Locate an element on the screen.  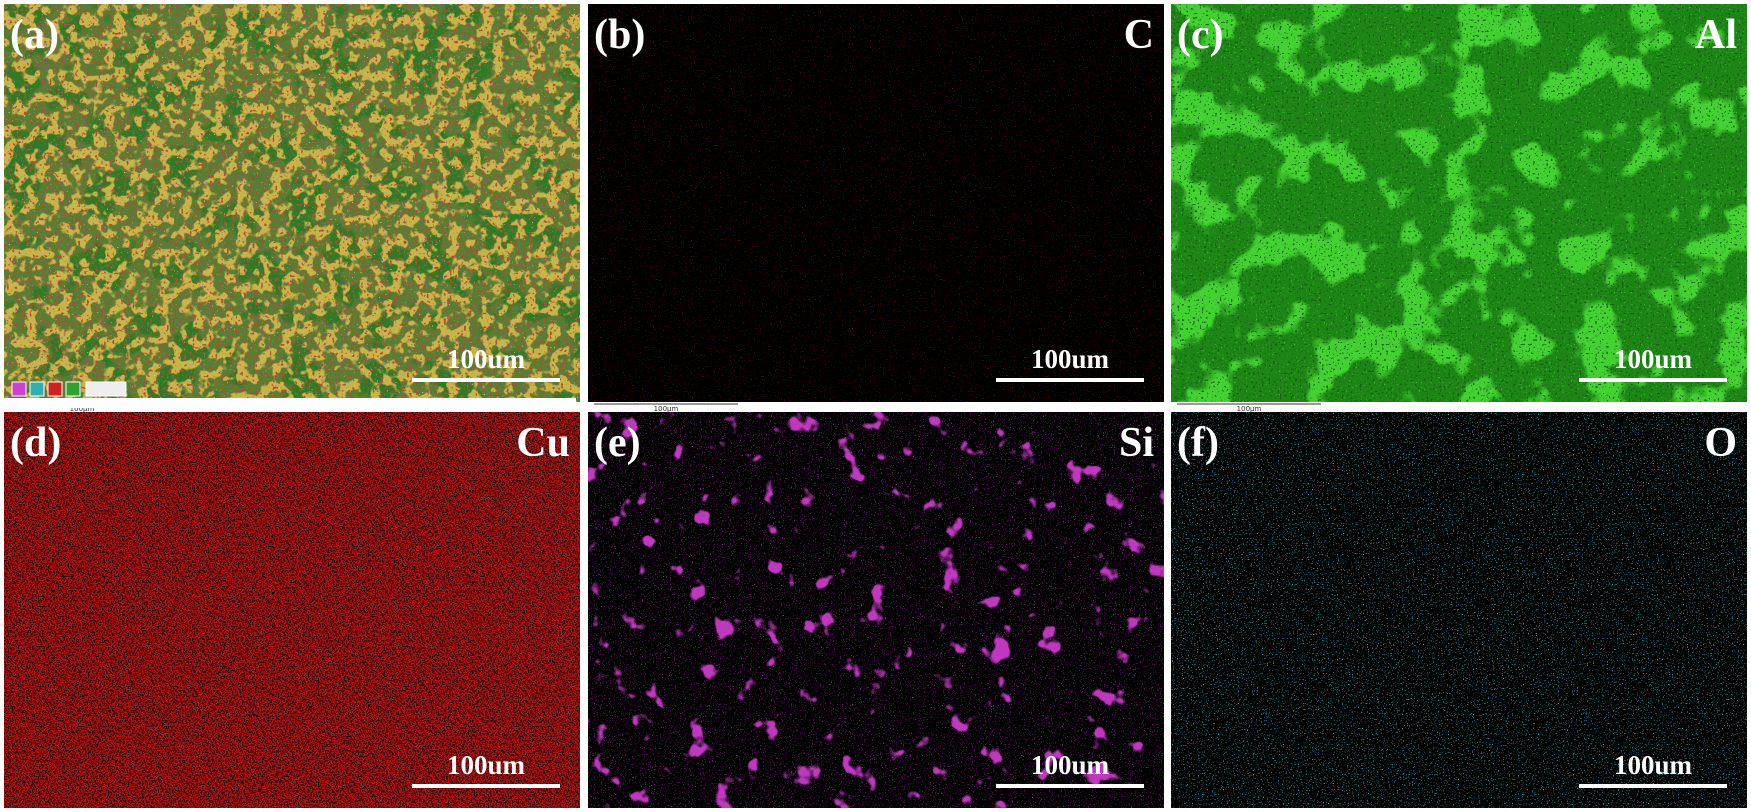
element-label: Al is located at coordinates (1716, 35).